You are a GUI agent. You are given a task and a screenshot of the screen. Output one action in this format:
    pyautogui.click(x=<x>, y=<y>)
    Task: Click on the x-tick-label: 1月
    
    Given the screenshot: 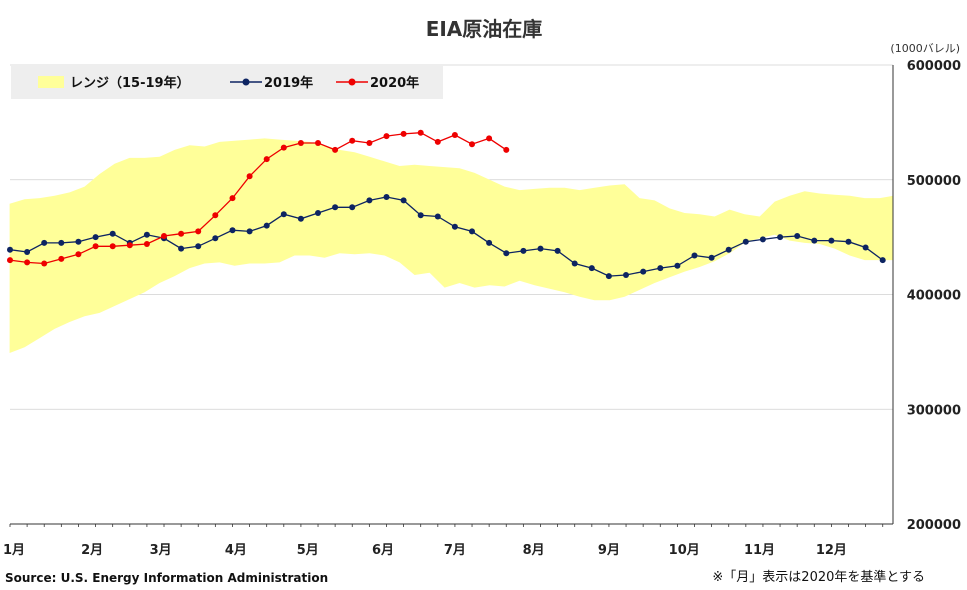 What is the action you would take?
    pyautogui.click(x=14, y=550)
    